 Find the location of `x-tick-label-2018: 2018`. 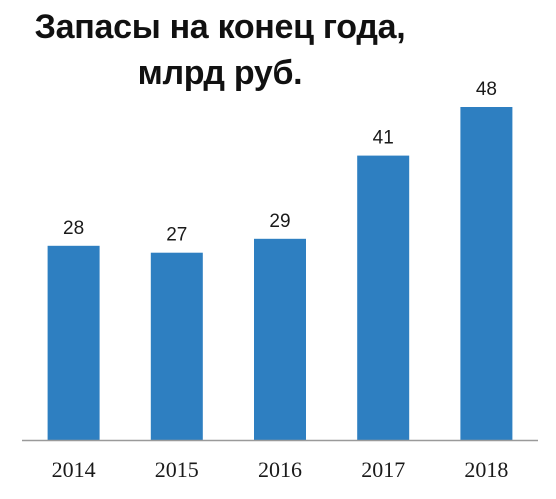

x-tick-label-2018: 2018 is located at coordinates (486, 469).